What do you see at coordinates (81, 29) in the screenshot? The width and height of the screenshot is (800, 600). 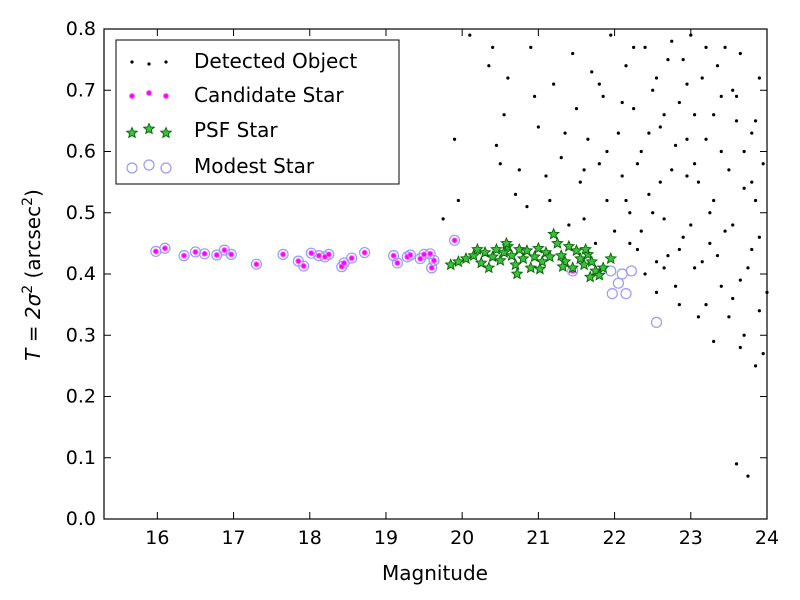 I see `y-tick-label: 0.8` at bounding box center [81, 29].